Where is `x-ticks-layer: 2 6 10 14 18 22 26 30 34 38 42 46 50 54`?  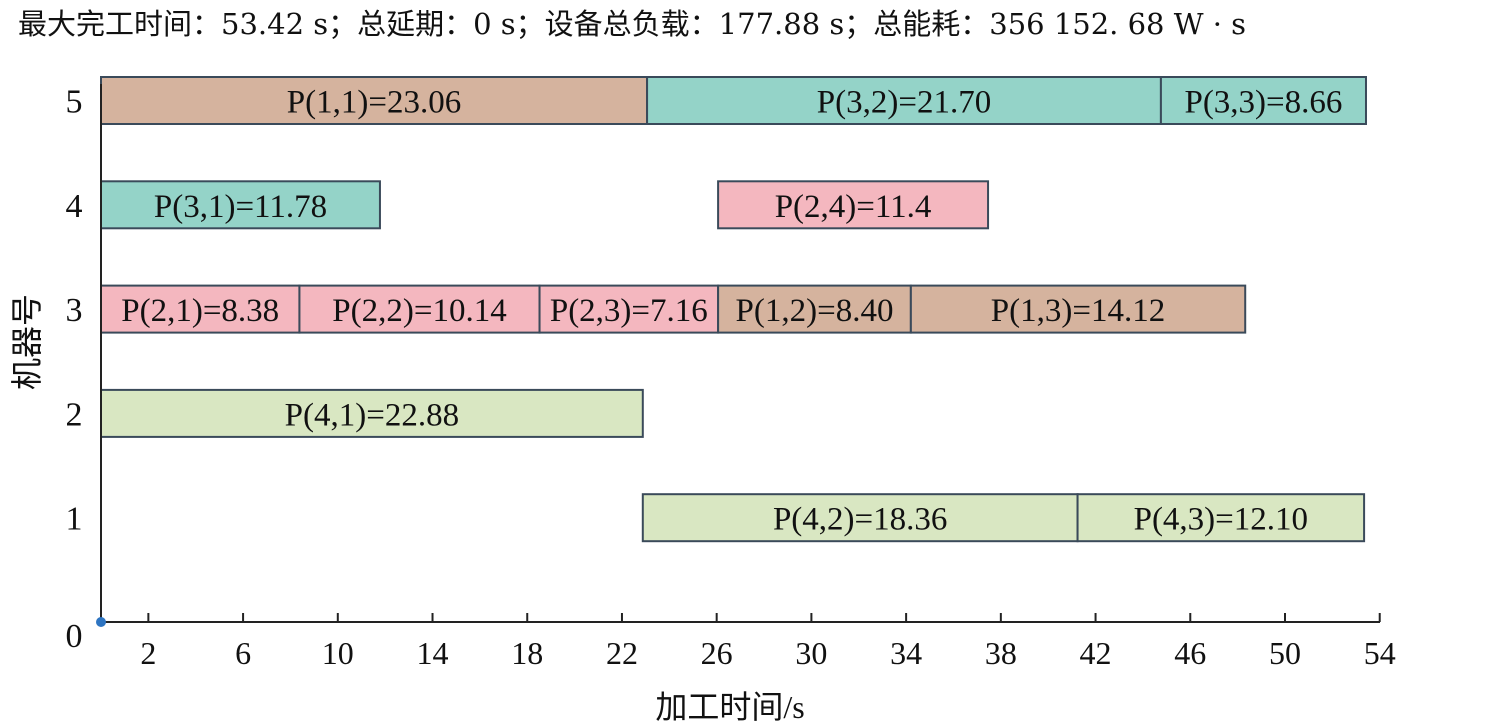
x-ticks-layer: 2 6 10 14 18 22 26 30 34 38 42 46 50 54 is located at coordinates (768, 642).